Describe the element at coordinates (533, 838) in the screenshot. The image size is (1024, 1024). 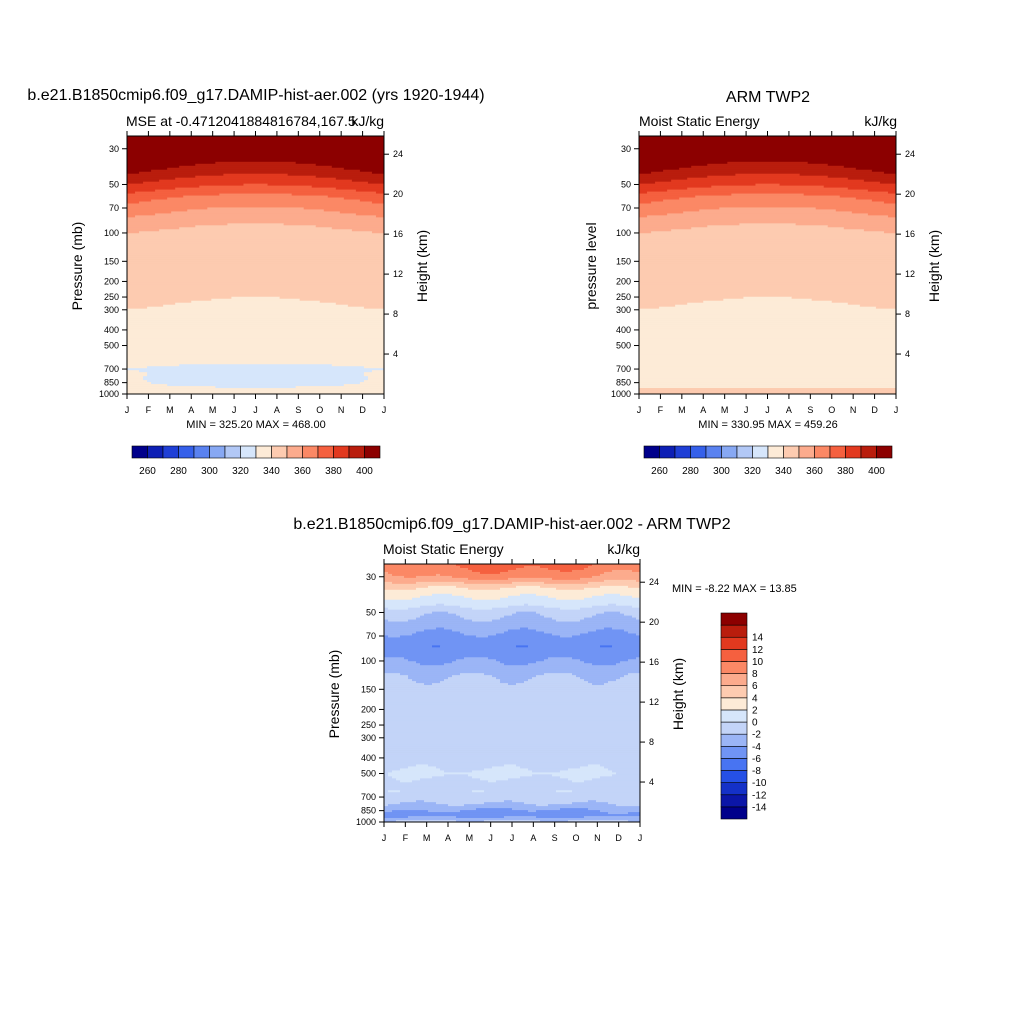
I see `x-tick-label: A` at that location.